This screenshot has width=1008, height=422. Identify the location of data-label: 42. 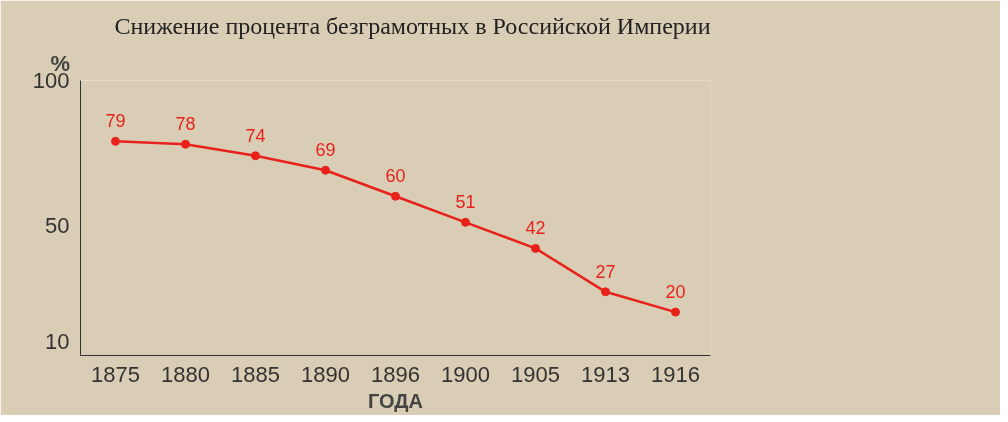
(535, 228).